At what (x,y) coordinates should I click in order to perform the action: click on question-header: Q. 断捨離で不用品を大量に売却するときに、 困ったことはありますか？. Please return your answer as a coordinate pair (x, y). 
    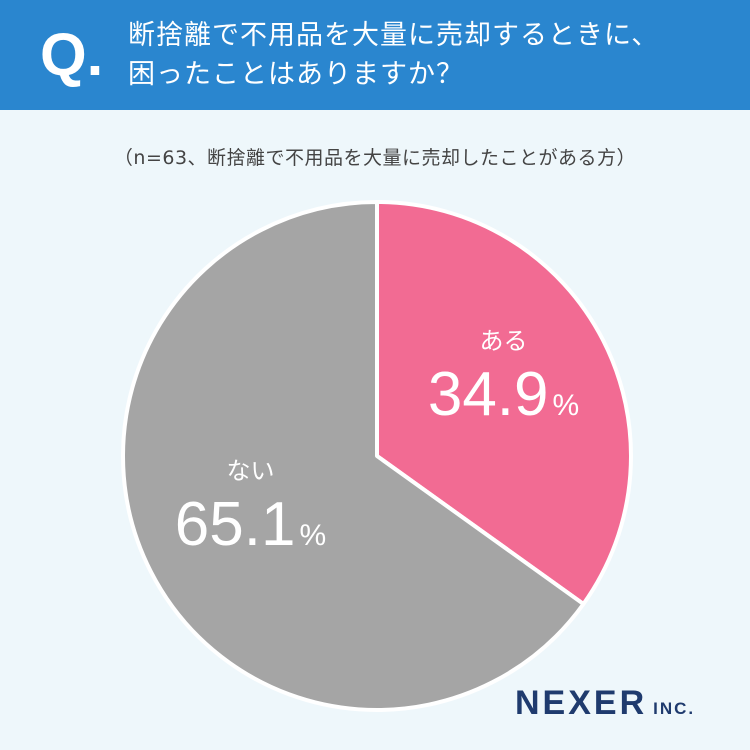
    Looking at the image, I should click on (375, 55).